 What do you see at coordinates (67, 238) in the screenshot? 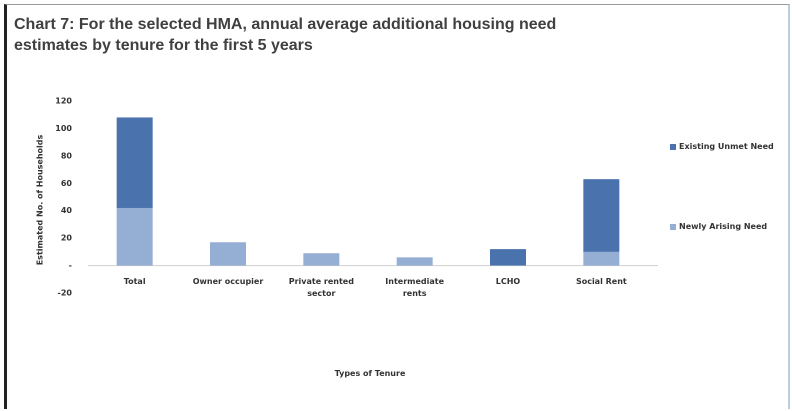
I see `y-tick-label: 20` at bounding box center [67, 238].